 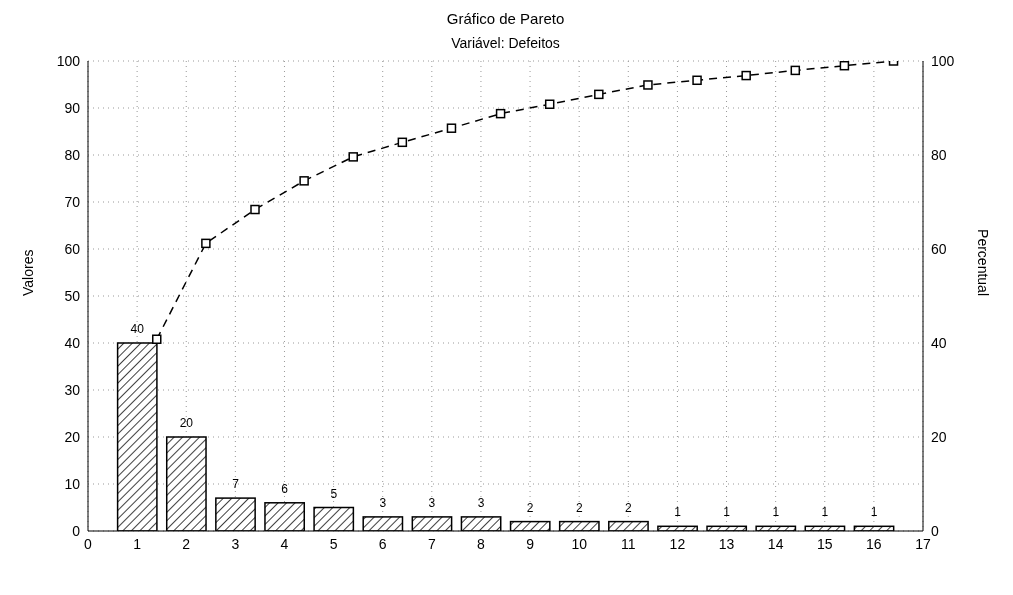 What do you see at coordinates (88, 543) in the screenshot?
I see `x-tick-label: 0` at bounding box center [88, 543].